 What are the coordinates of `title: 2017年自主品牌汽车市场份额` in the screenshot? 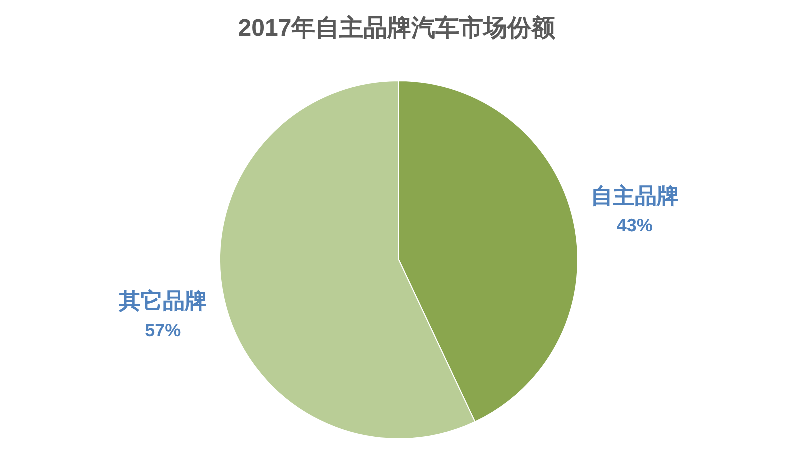 It's located at (397, 28).